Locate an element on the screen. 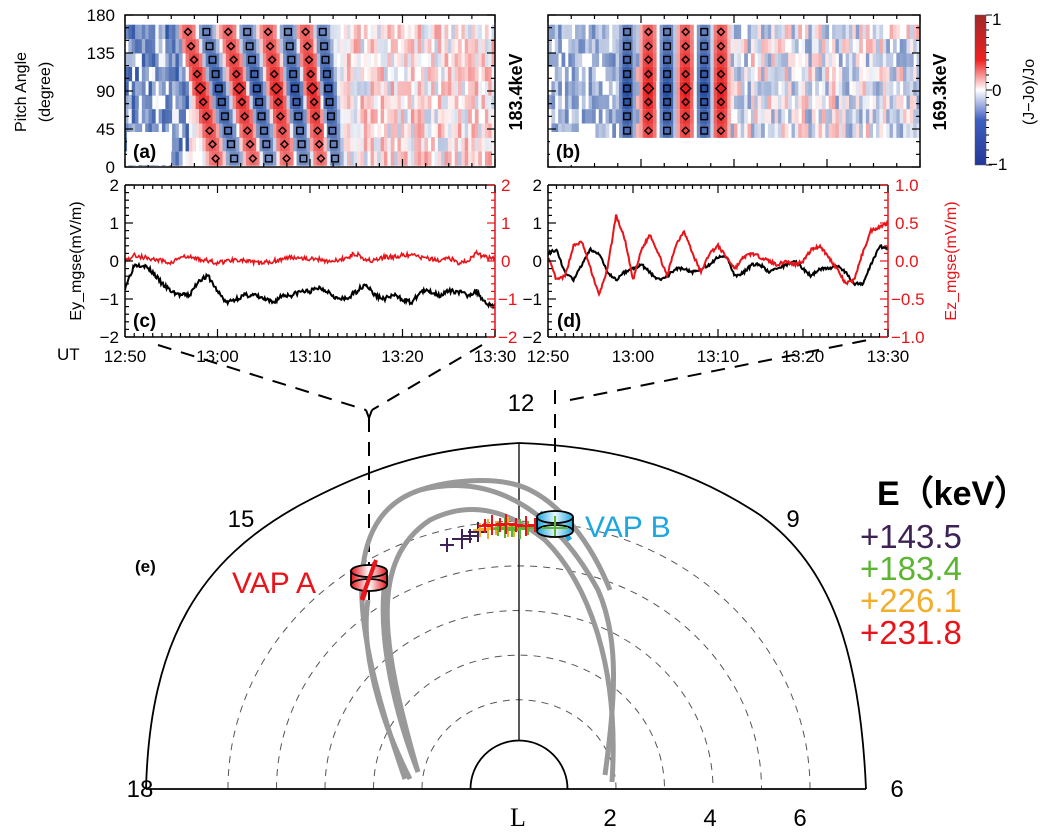 This screenshot has height=834, width=1051. peak-diamond-marker is located at coordinates (272, 60).